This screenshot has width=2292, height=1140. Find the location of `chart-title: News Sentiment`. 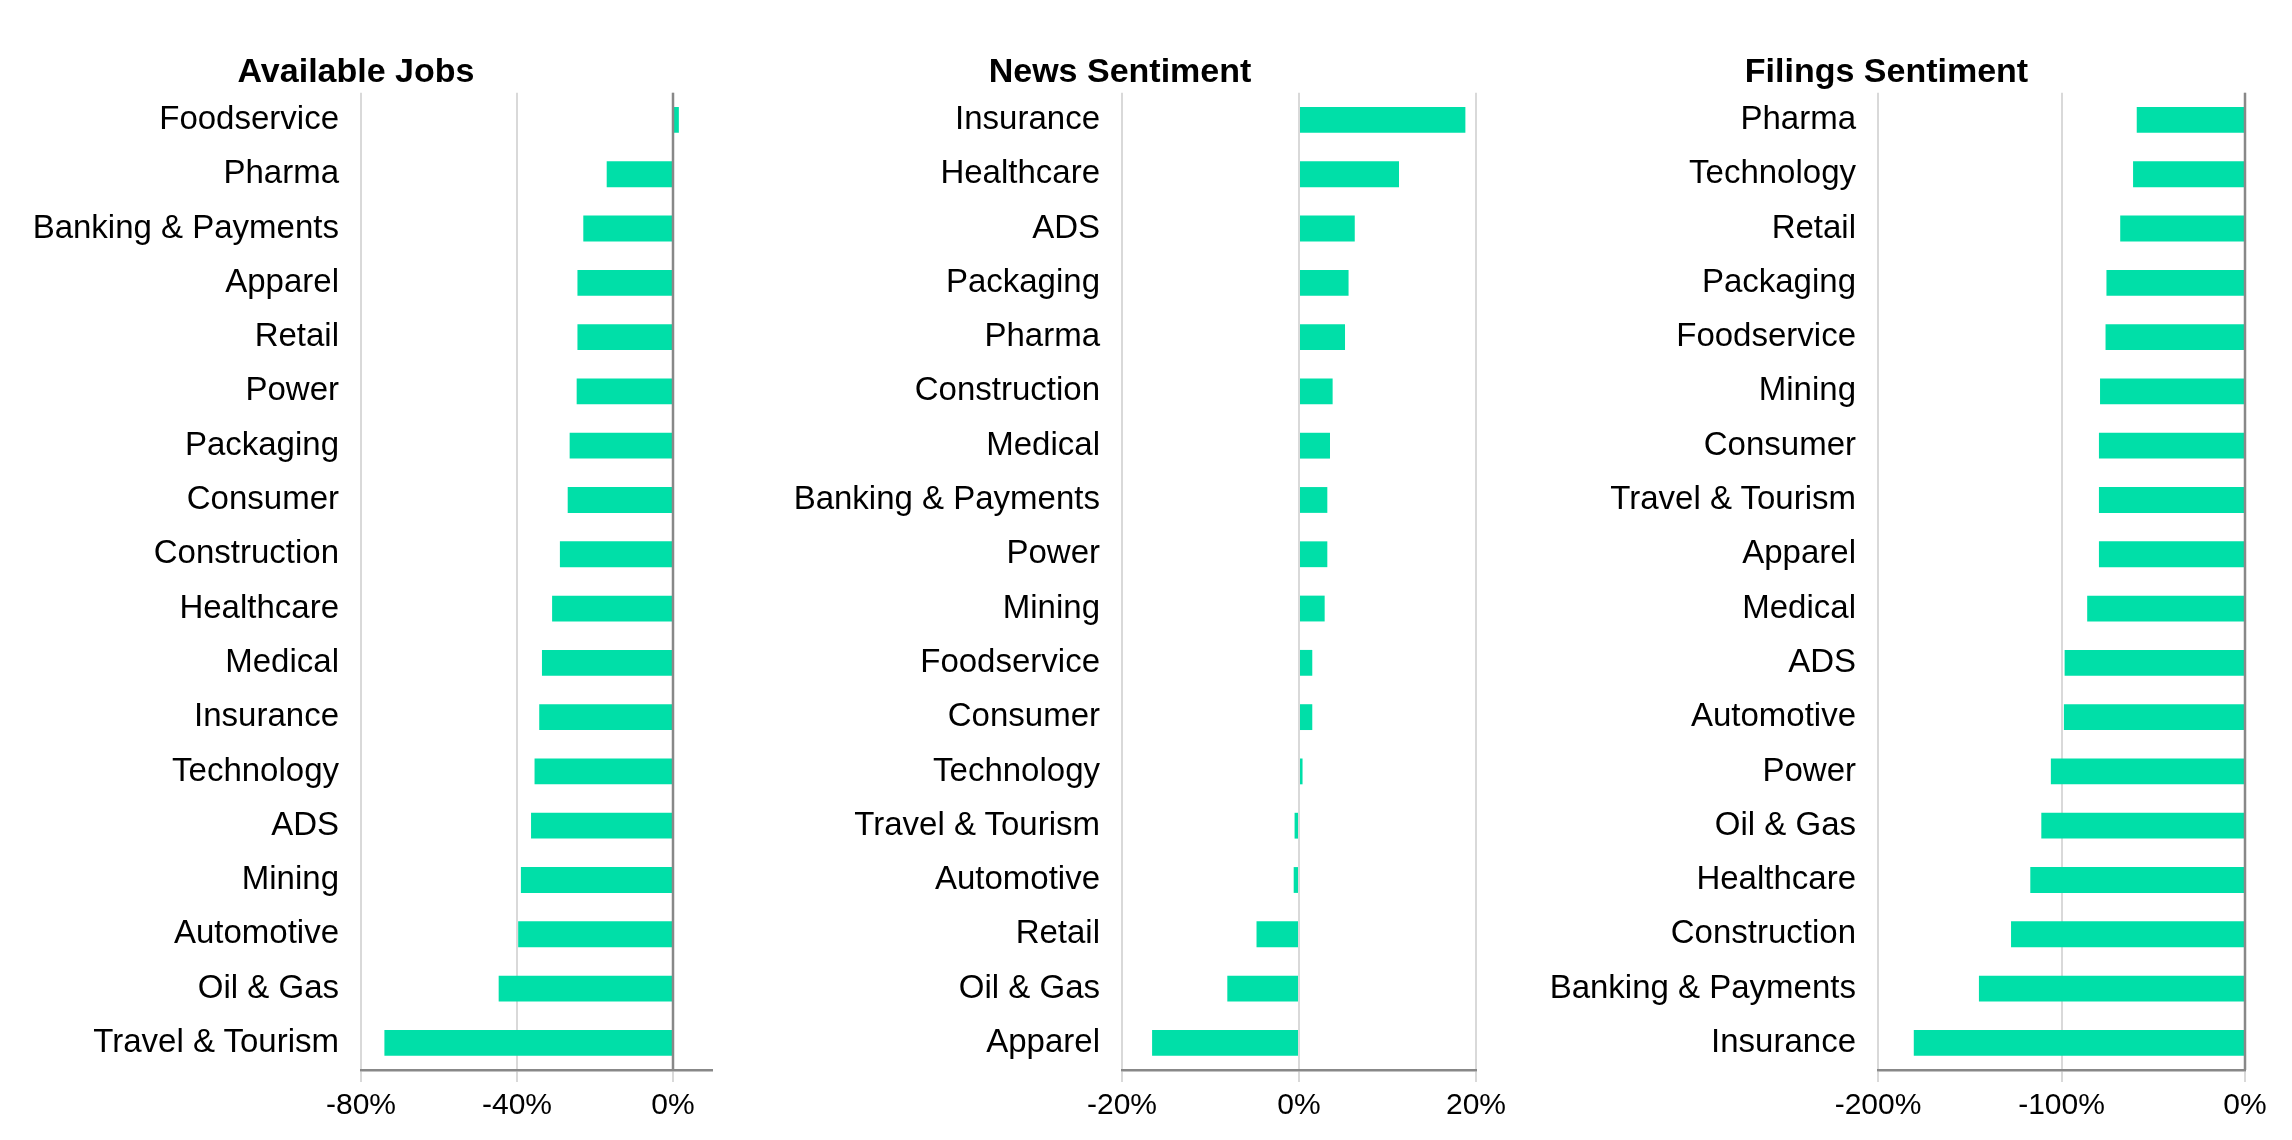

chart-title: News Sentiment is located at coordinates (1120, 69).